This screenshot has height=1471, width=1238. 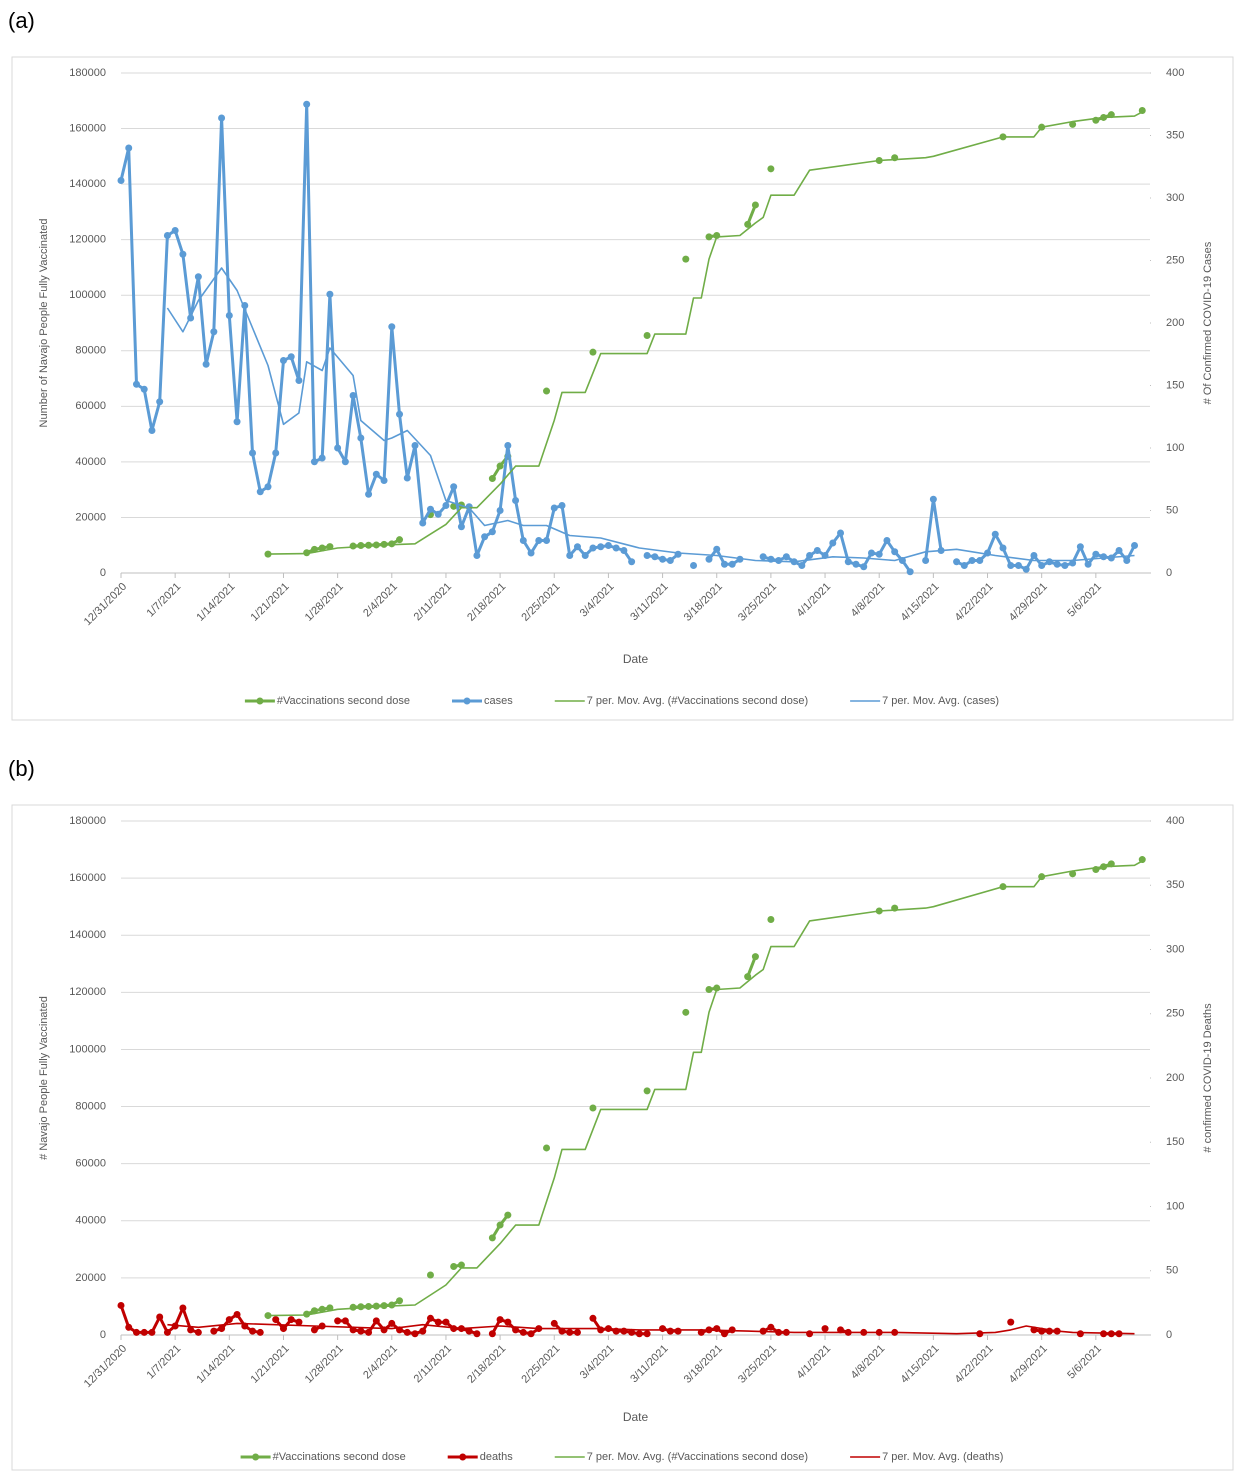 What do you see at coordinates (868, 1362) in the screenshot?
I see `x-tick-label: 4/8/2021` at bounding box center [868, 1362].